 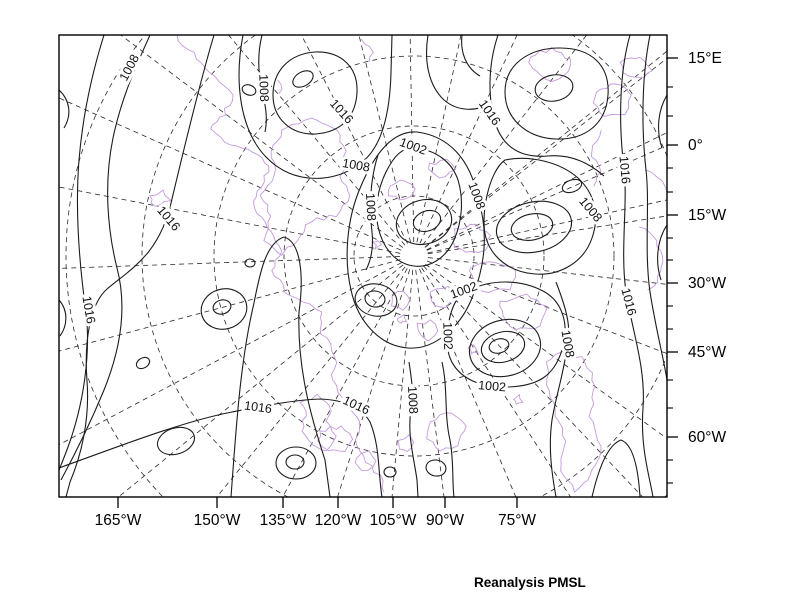 I want to click on right-axis-tick-label: 0°, so click(x=695, y=145).